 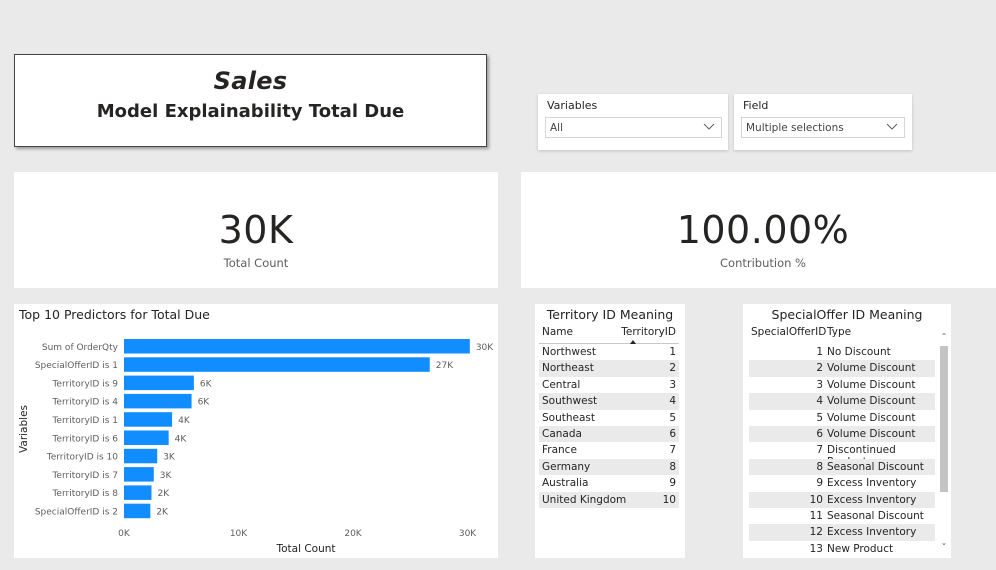 What do you see at coordinates (609, 368) in the screenshot?
I see `table-row: Northeast 2` at bounding box center [609, 368].